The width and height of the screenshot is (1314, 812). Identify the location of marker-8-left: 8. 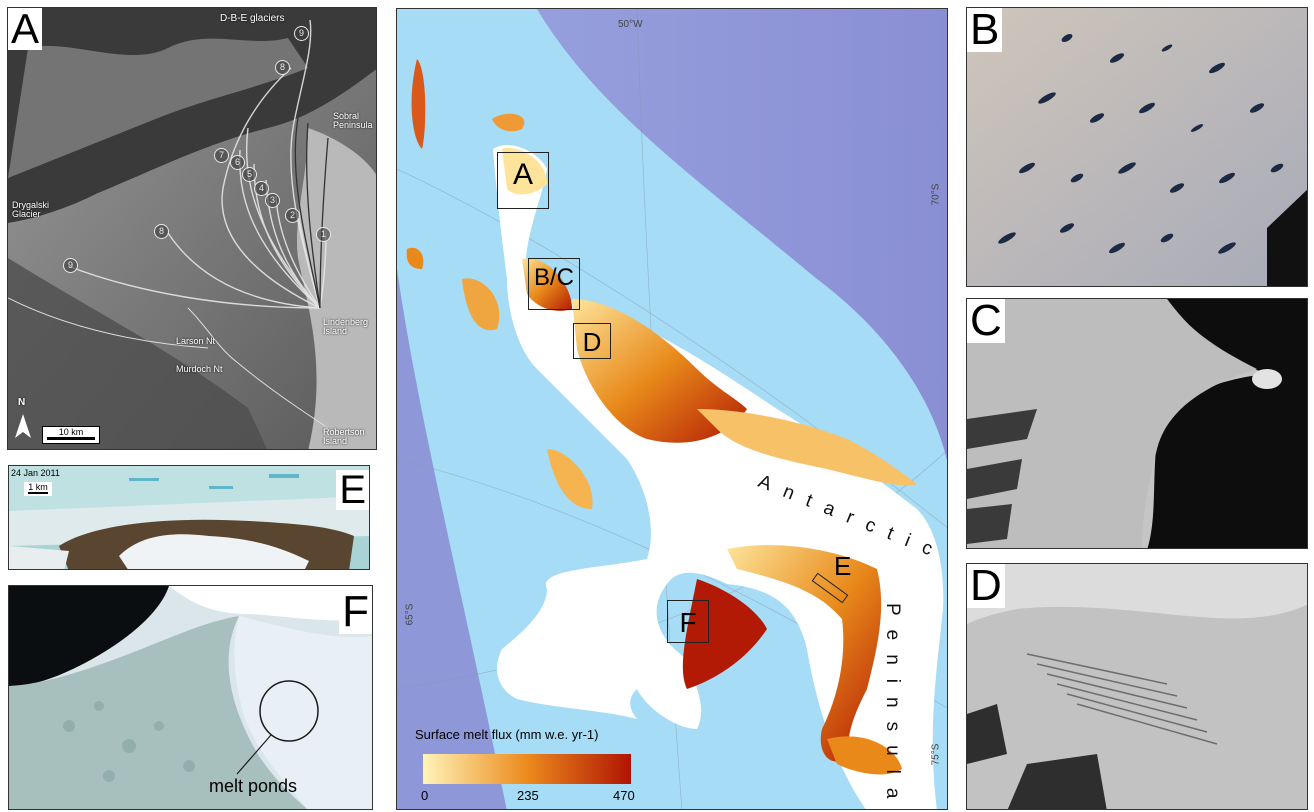
(161, 231).